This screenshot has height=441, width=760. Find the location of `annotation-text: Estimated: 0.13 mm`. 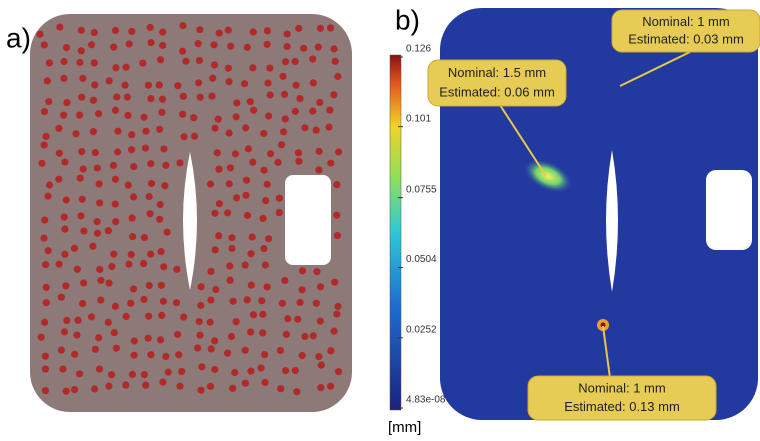

annotation-text: Estimated: 0.13 mm is located at coordinates (622, 406).